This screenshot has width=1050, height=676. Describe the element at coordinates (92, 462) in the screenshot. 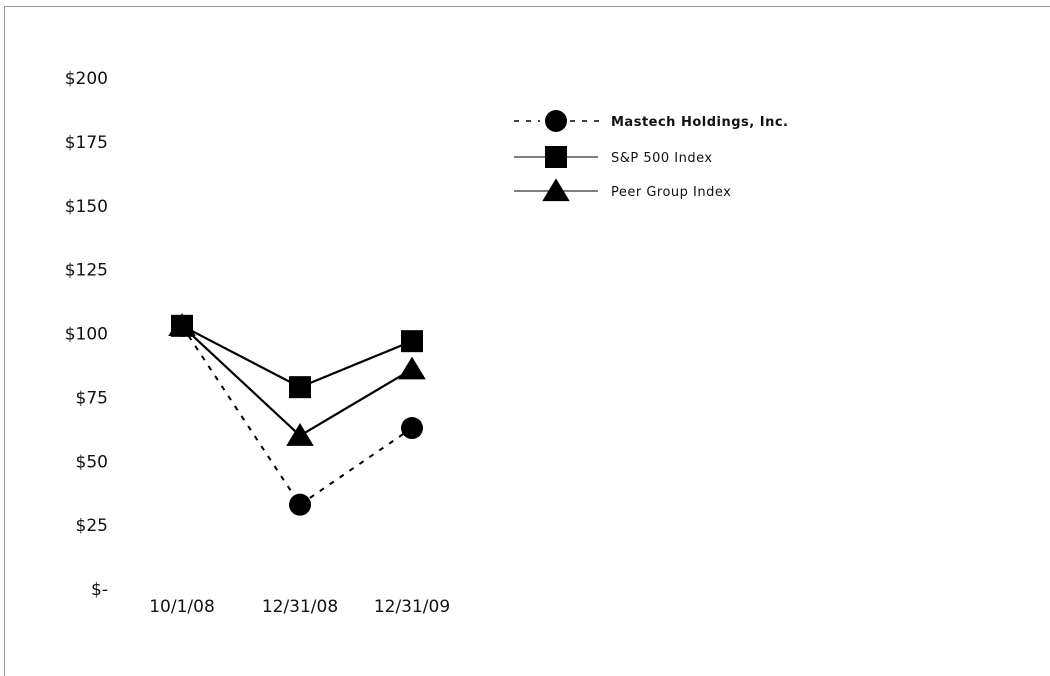

I see `y-tick-label: $50` at that location.